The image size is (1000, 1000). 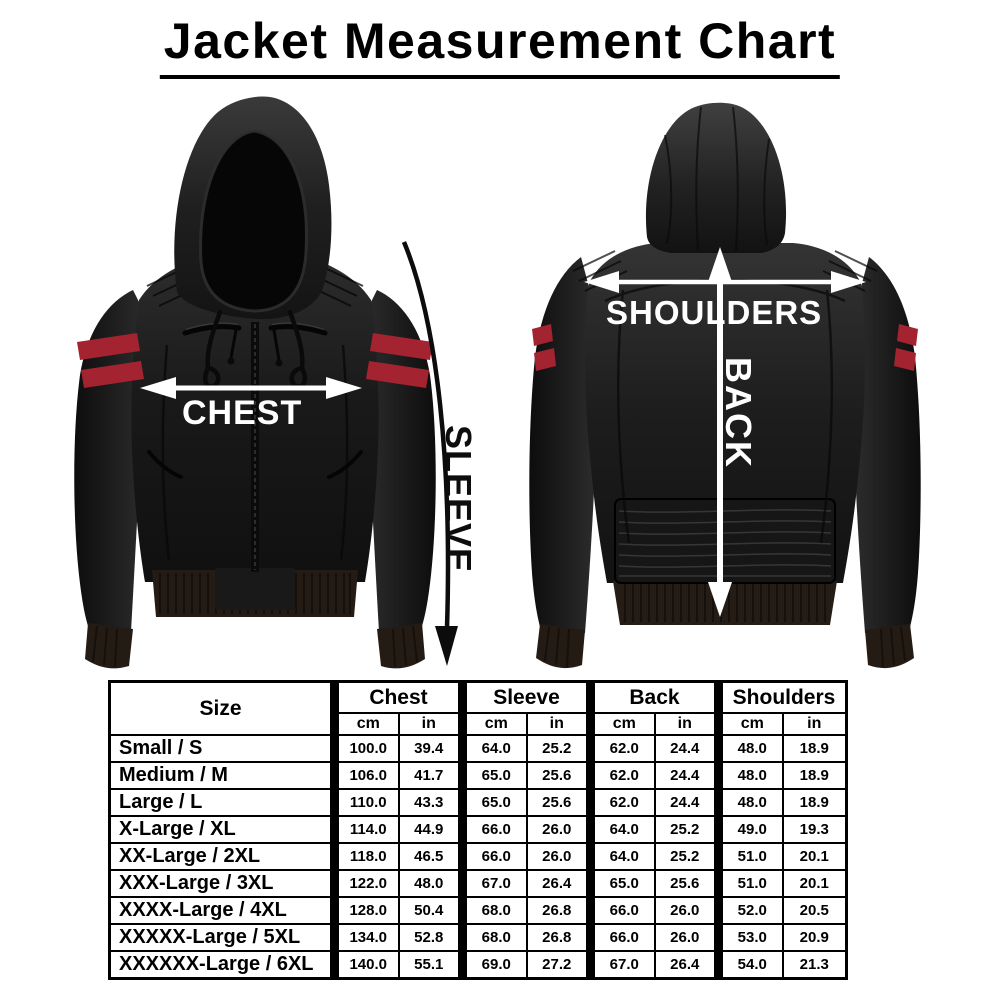 I want to click on back-red-stripes, so click(x=725, y=347).